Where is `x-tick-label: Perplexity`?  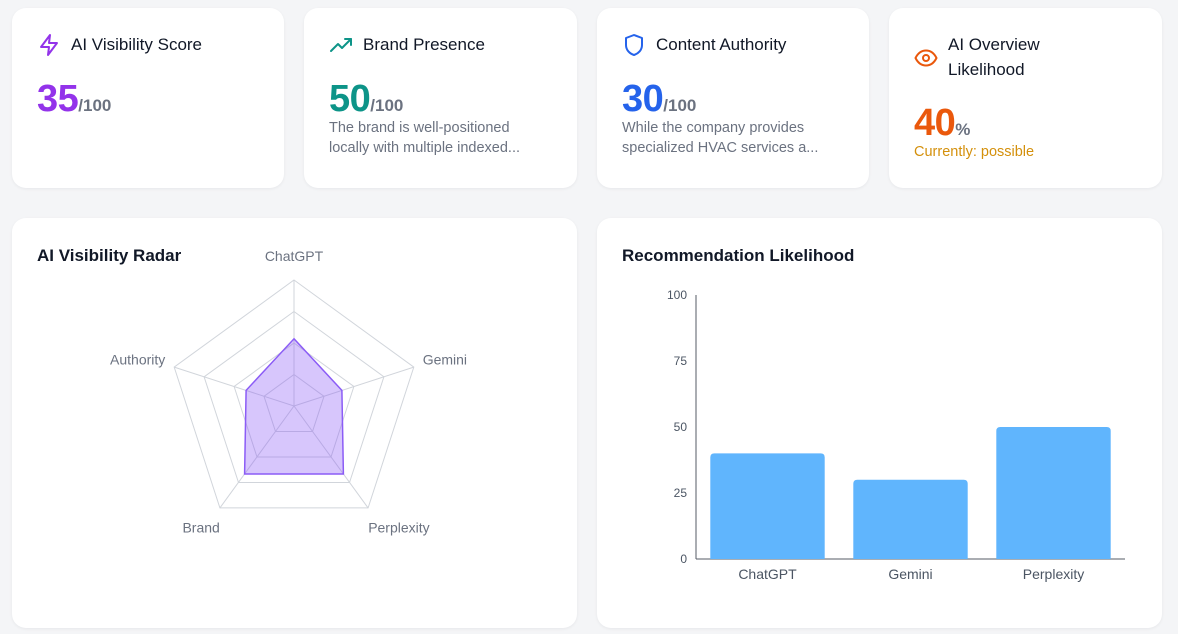 x-tick-label: Perplexity is located at coordinates (1053, 574).